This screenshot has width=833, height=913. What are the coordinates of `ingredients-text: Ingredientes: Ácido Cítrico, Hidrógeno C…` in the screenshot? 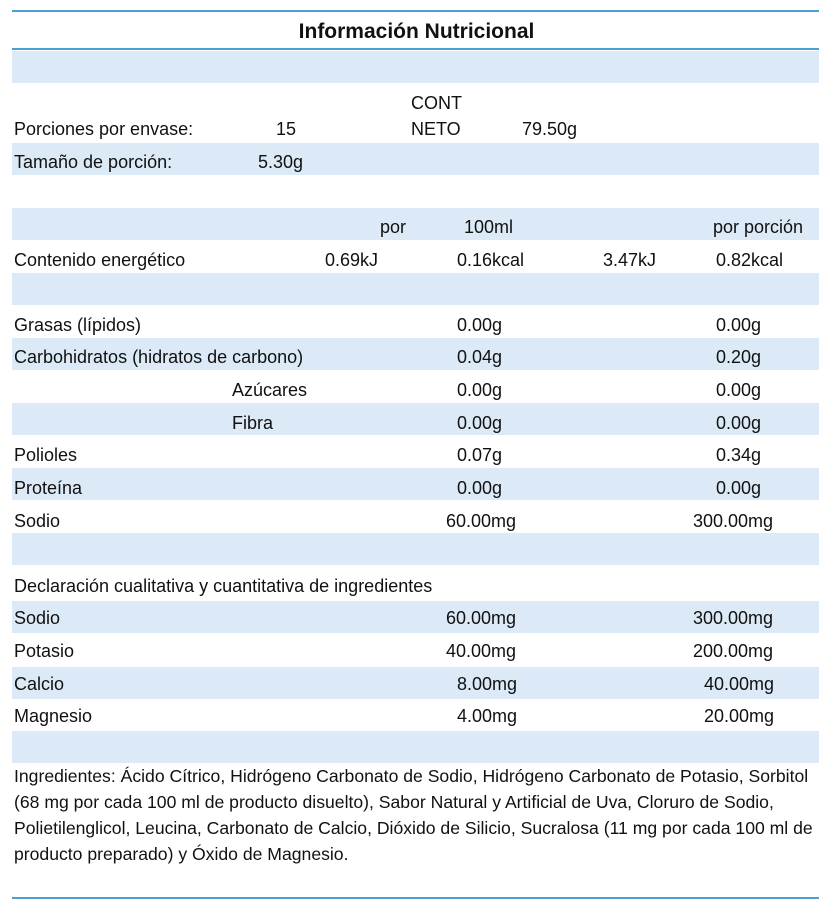 It's located at (413, 815).